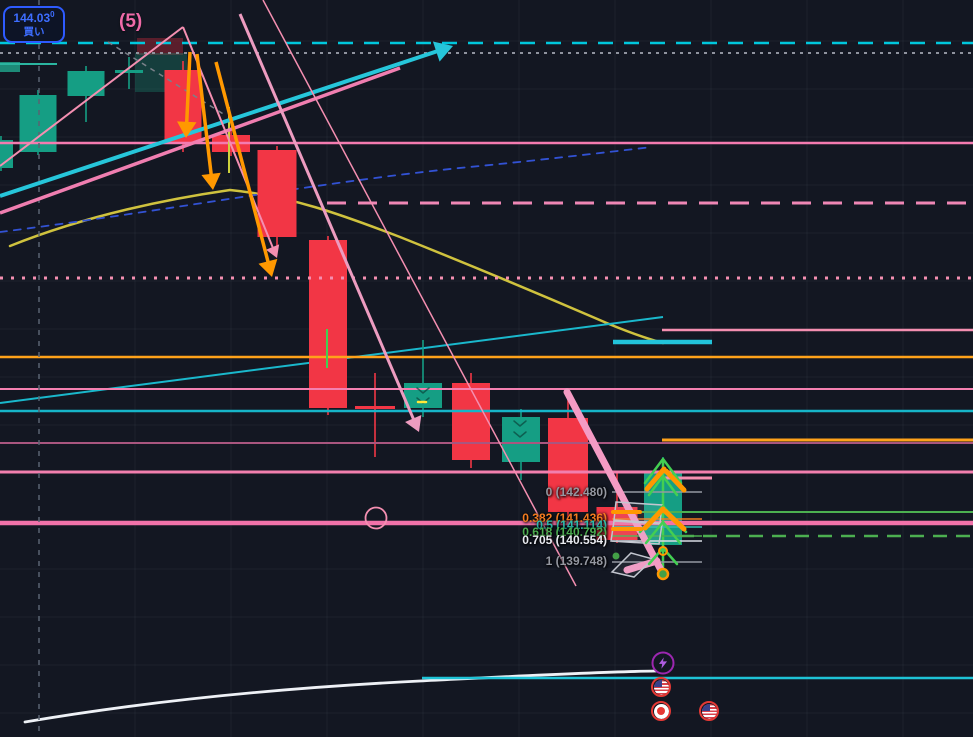 This screenshot has width=973, height=737. What do you see at coordinates (576, 492) in the screenshot?
I see `fib-label-0: 0 (142.480)` at bounding box center [576, 492].